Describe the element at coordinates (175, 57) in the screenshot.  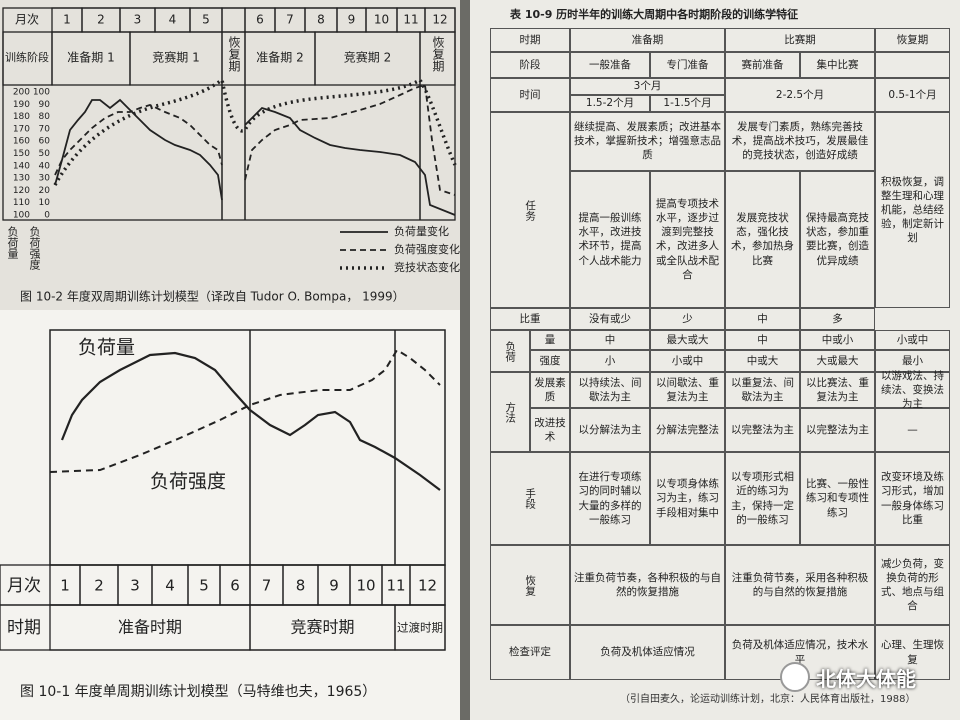
I see `phase: 竞赛期 1` at that location.